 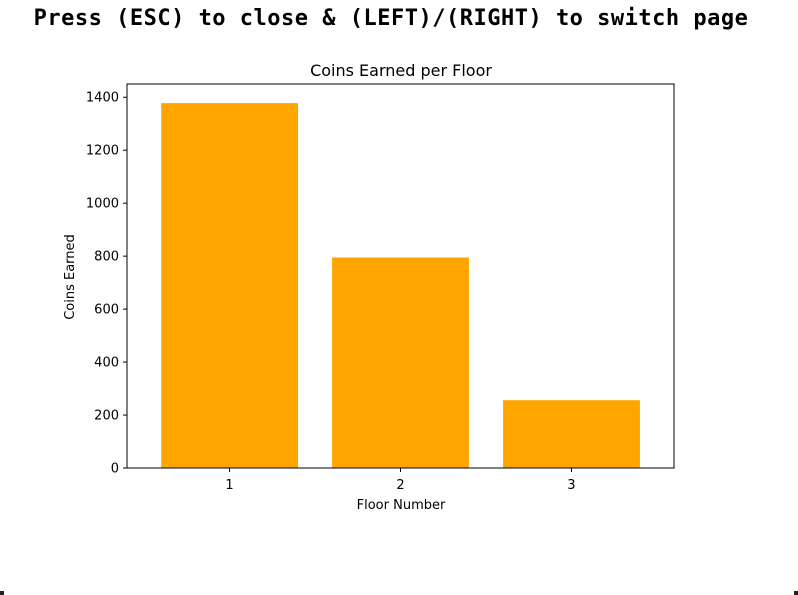 I want to click on y-tick-label: 400, so click(x=106, y=363).